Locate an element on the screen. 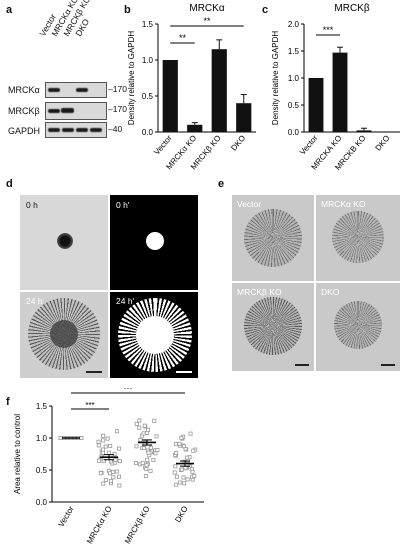  image-24h-prime: 24 h' is located at coordinates (154, 335).